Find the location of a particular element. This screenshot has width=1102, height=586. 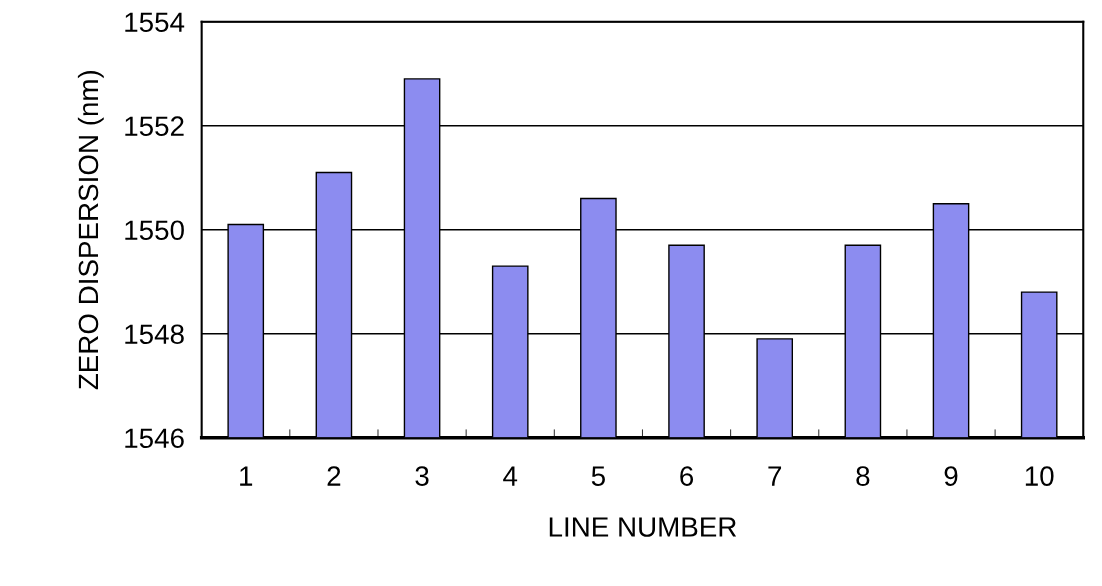

y-tick-label: 1550 is located at coordinates (154, 230).